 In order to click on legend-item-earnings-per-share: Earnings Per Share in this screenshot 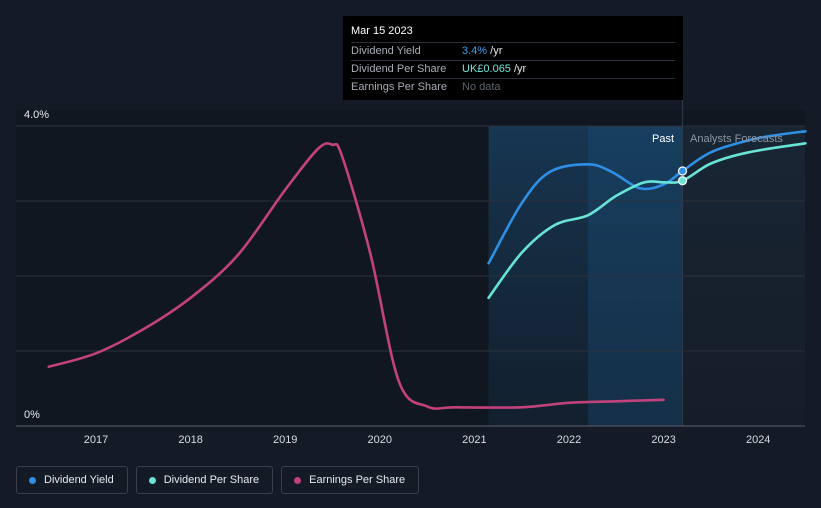, I will do `click(350, 480)`.